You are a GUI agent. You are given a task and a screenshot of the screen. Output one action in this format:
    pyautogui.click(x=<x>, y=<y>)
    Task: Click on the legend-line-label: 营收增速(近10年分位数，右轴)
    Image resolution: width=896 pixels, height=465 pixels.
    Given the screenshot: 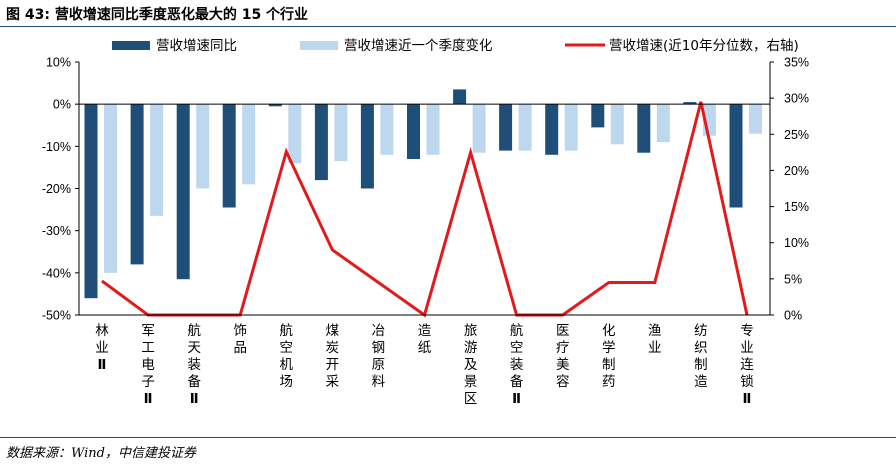 What is the action you would take?
    pyautogui.click(x=704, y=46)
    